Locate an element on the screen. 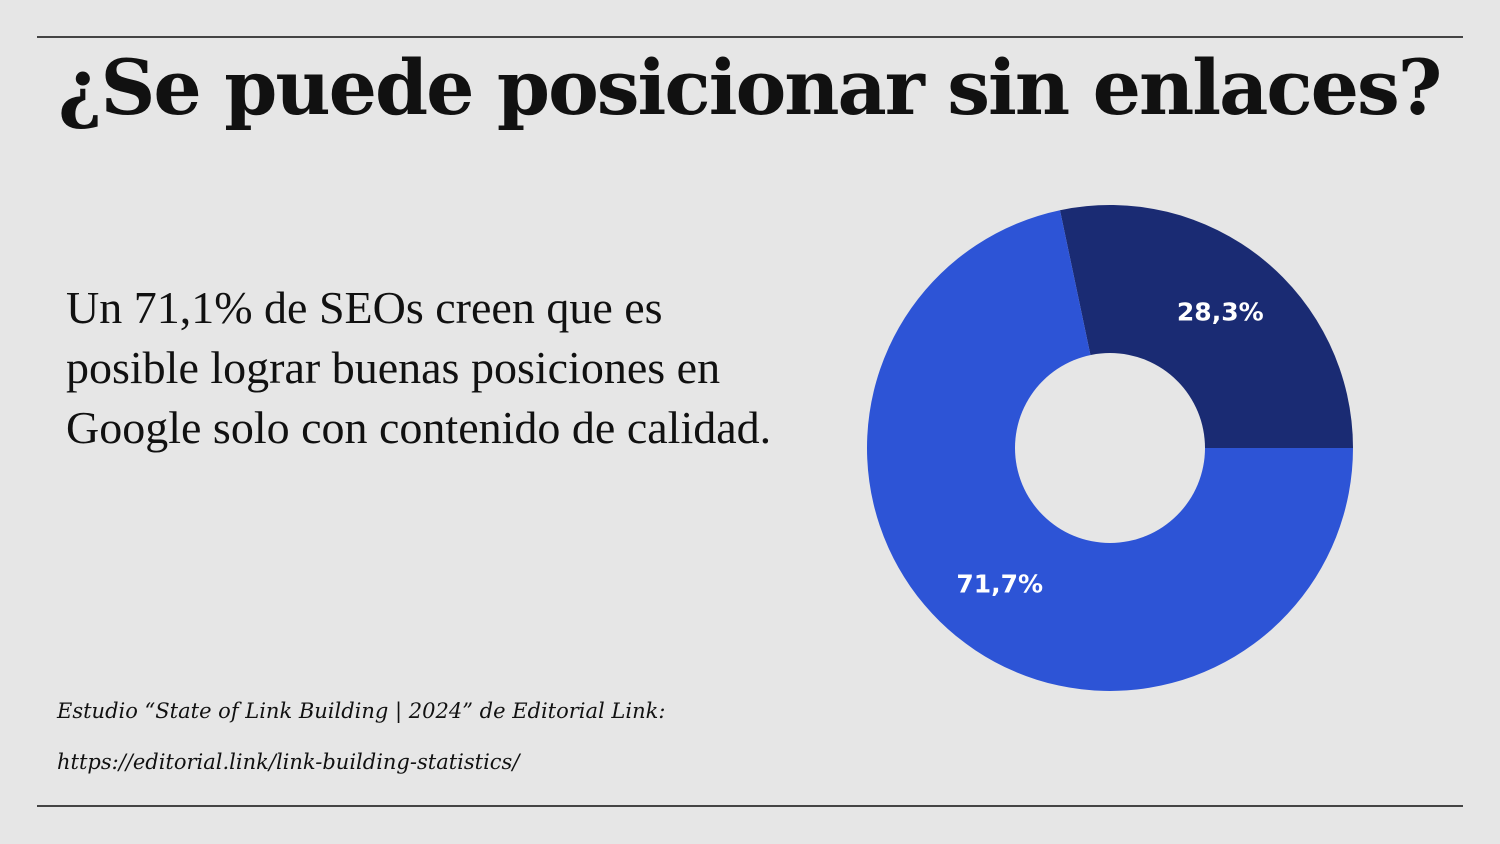 The image size is (1500, 844). bottom-rule is located at coordinates (750, 806).